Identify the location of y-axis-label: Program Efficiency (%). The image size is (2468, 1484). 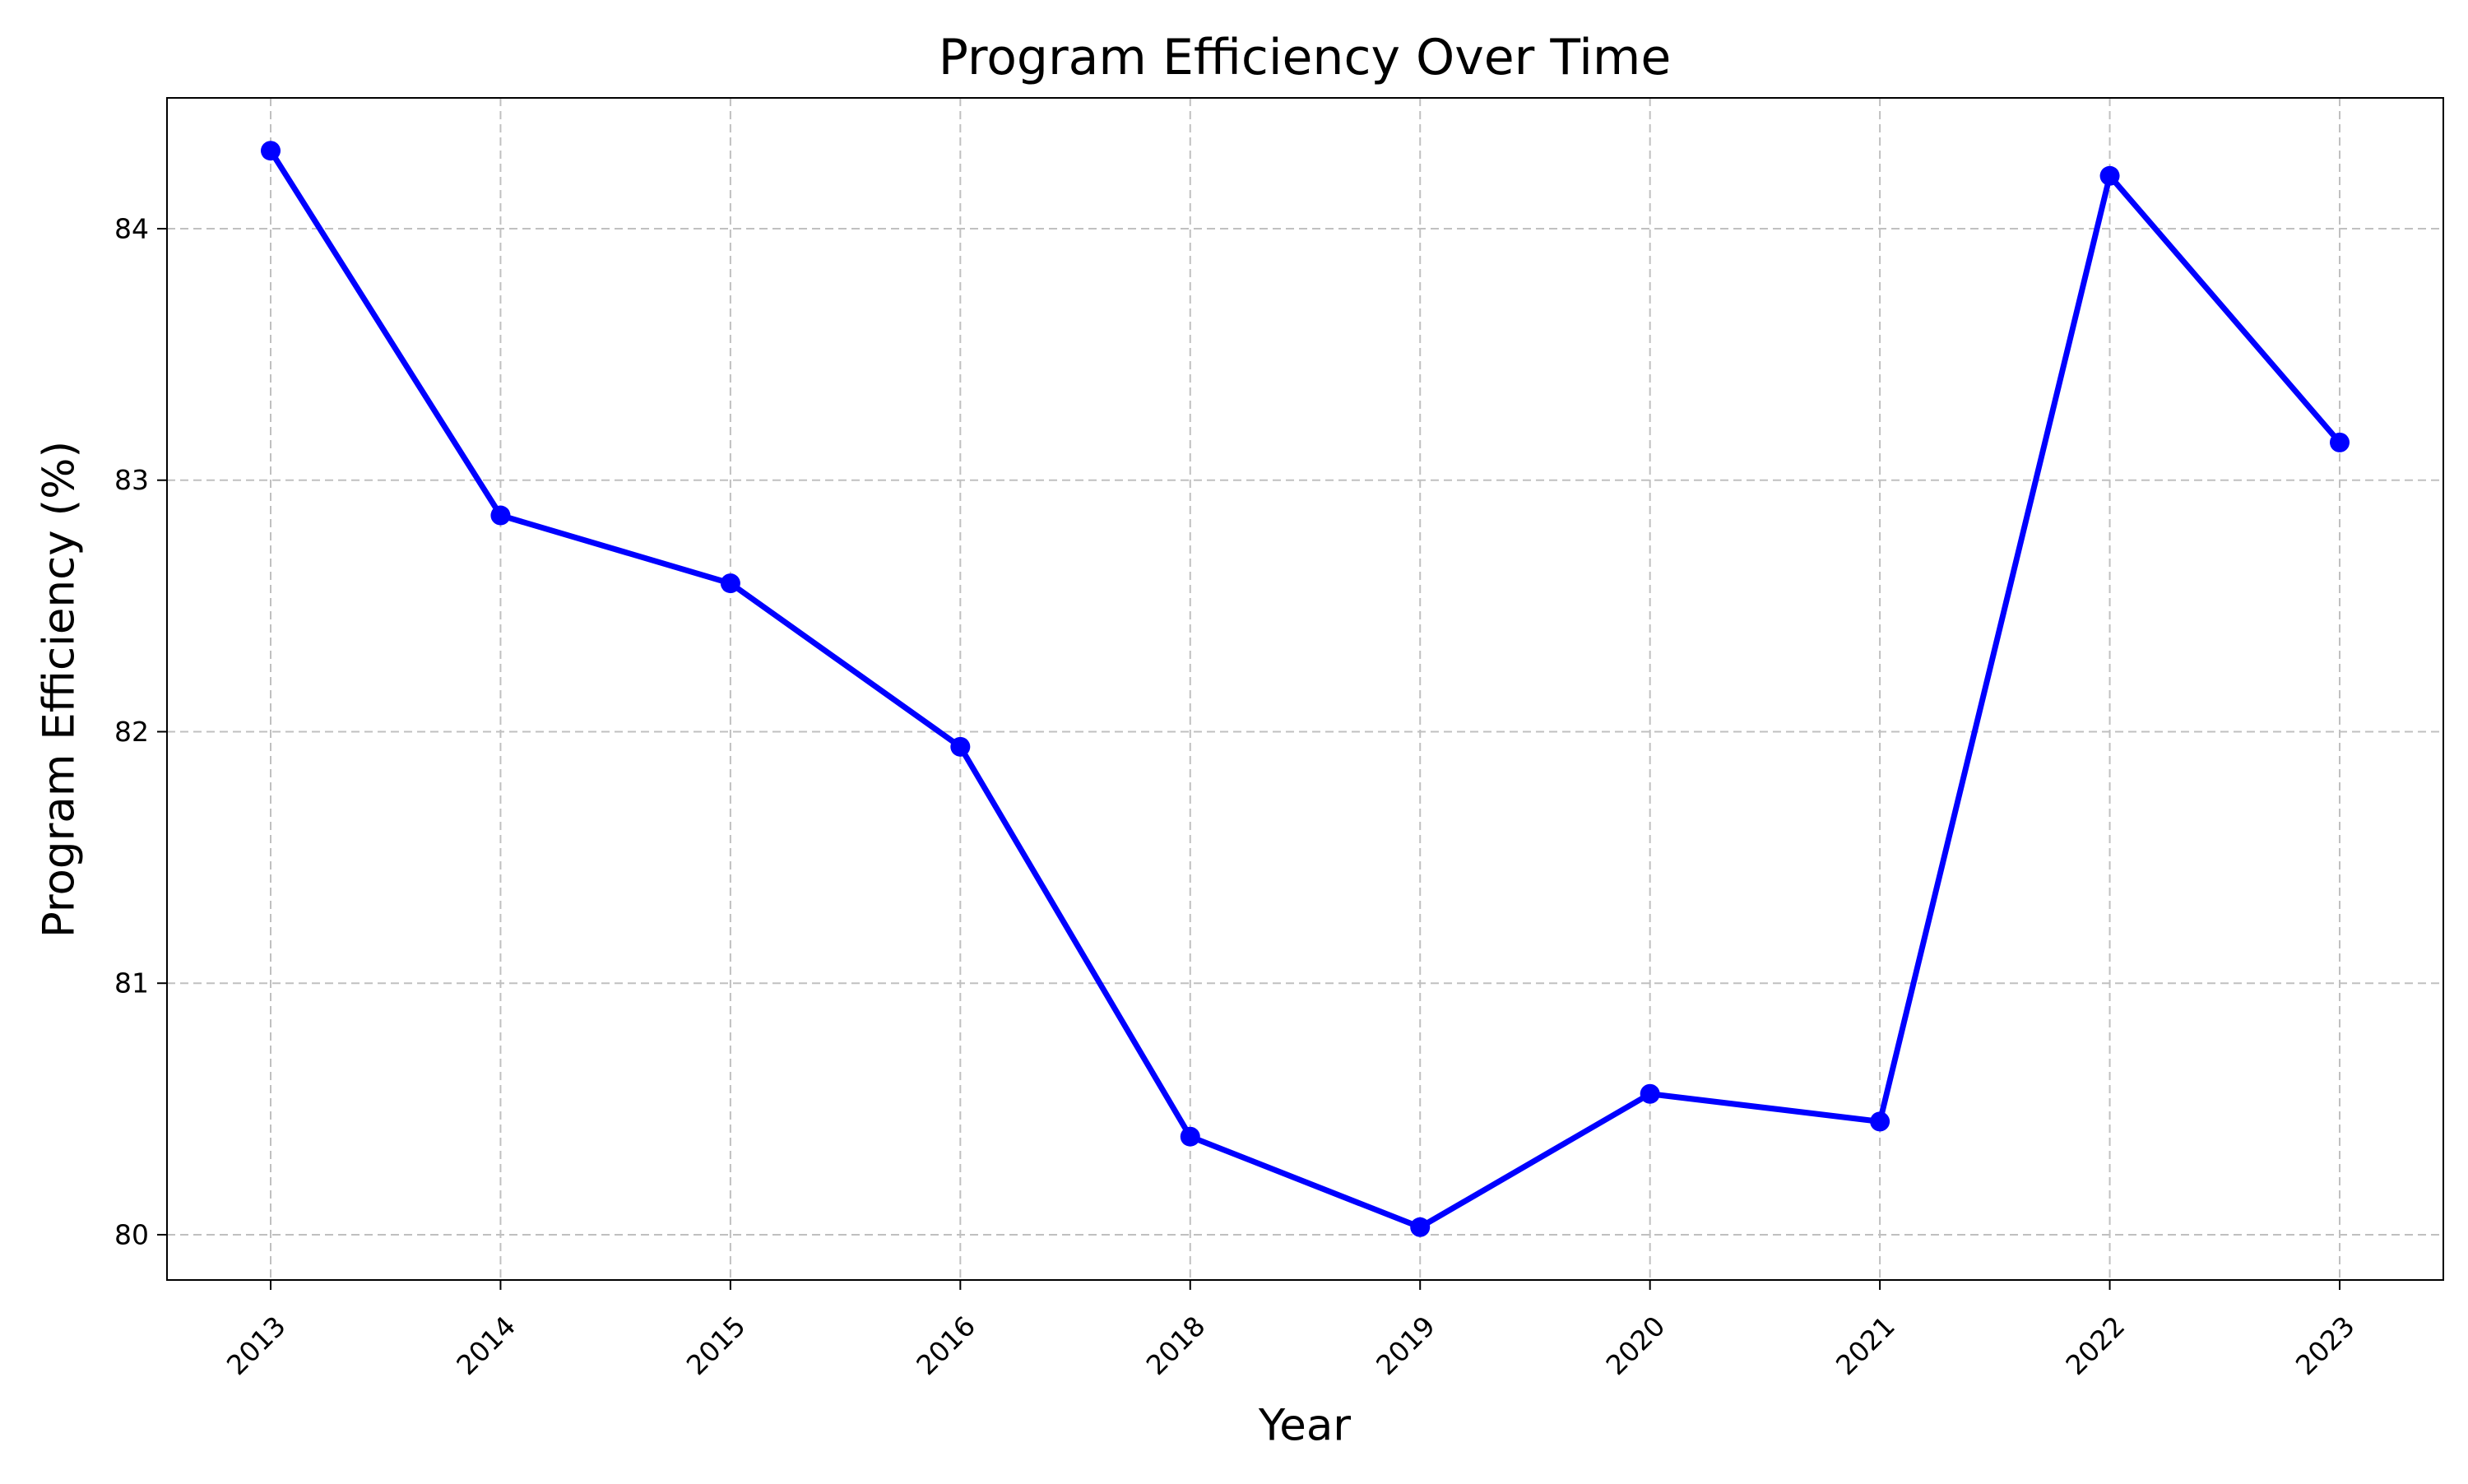
(60, 689).